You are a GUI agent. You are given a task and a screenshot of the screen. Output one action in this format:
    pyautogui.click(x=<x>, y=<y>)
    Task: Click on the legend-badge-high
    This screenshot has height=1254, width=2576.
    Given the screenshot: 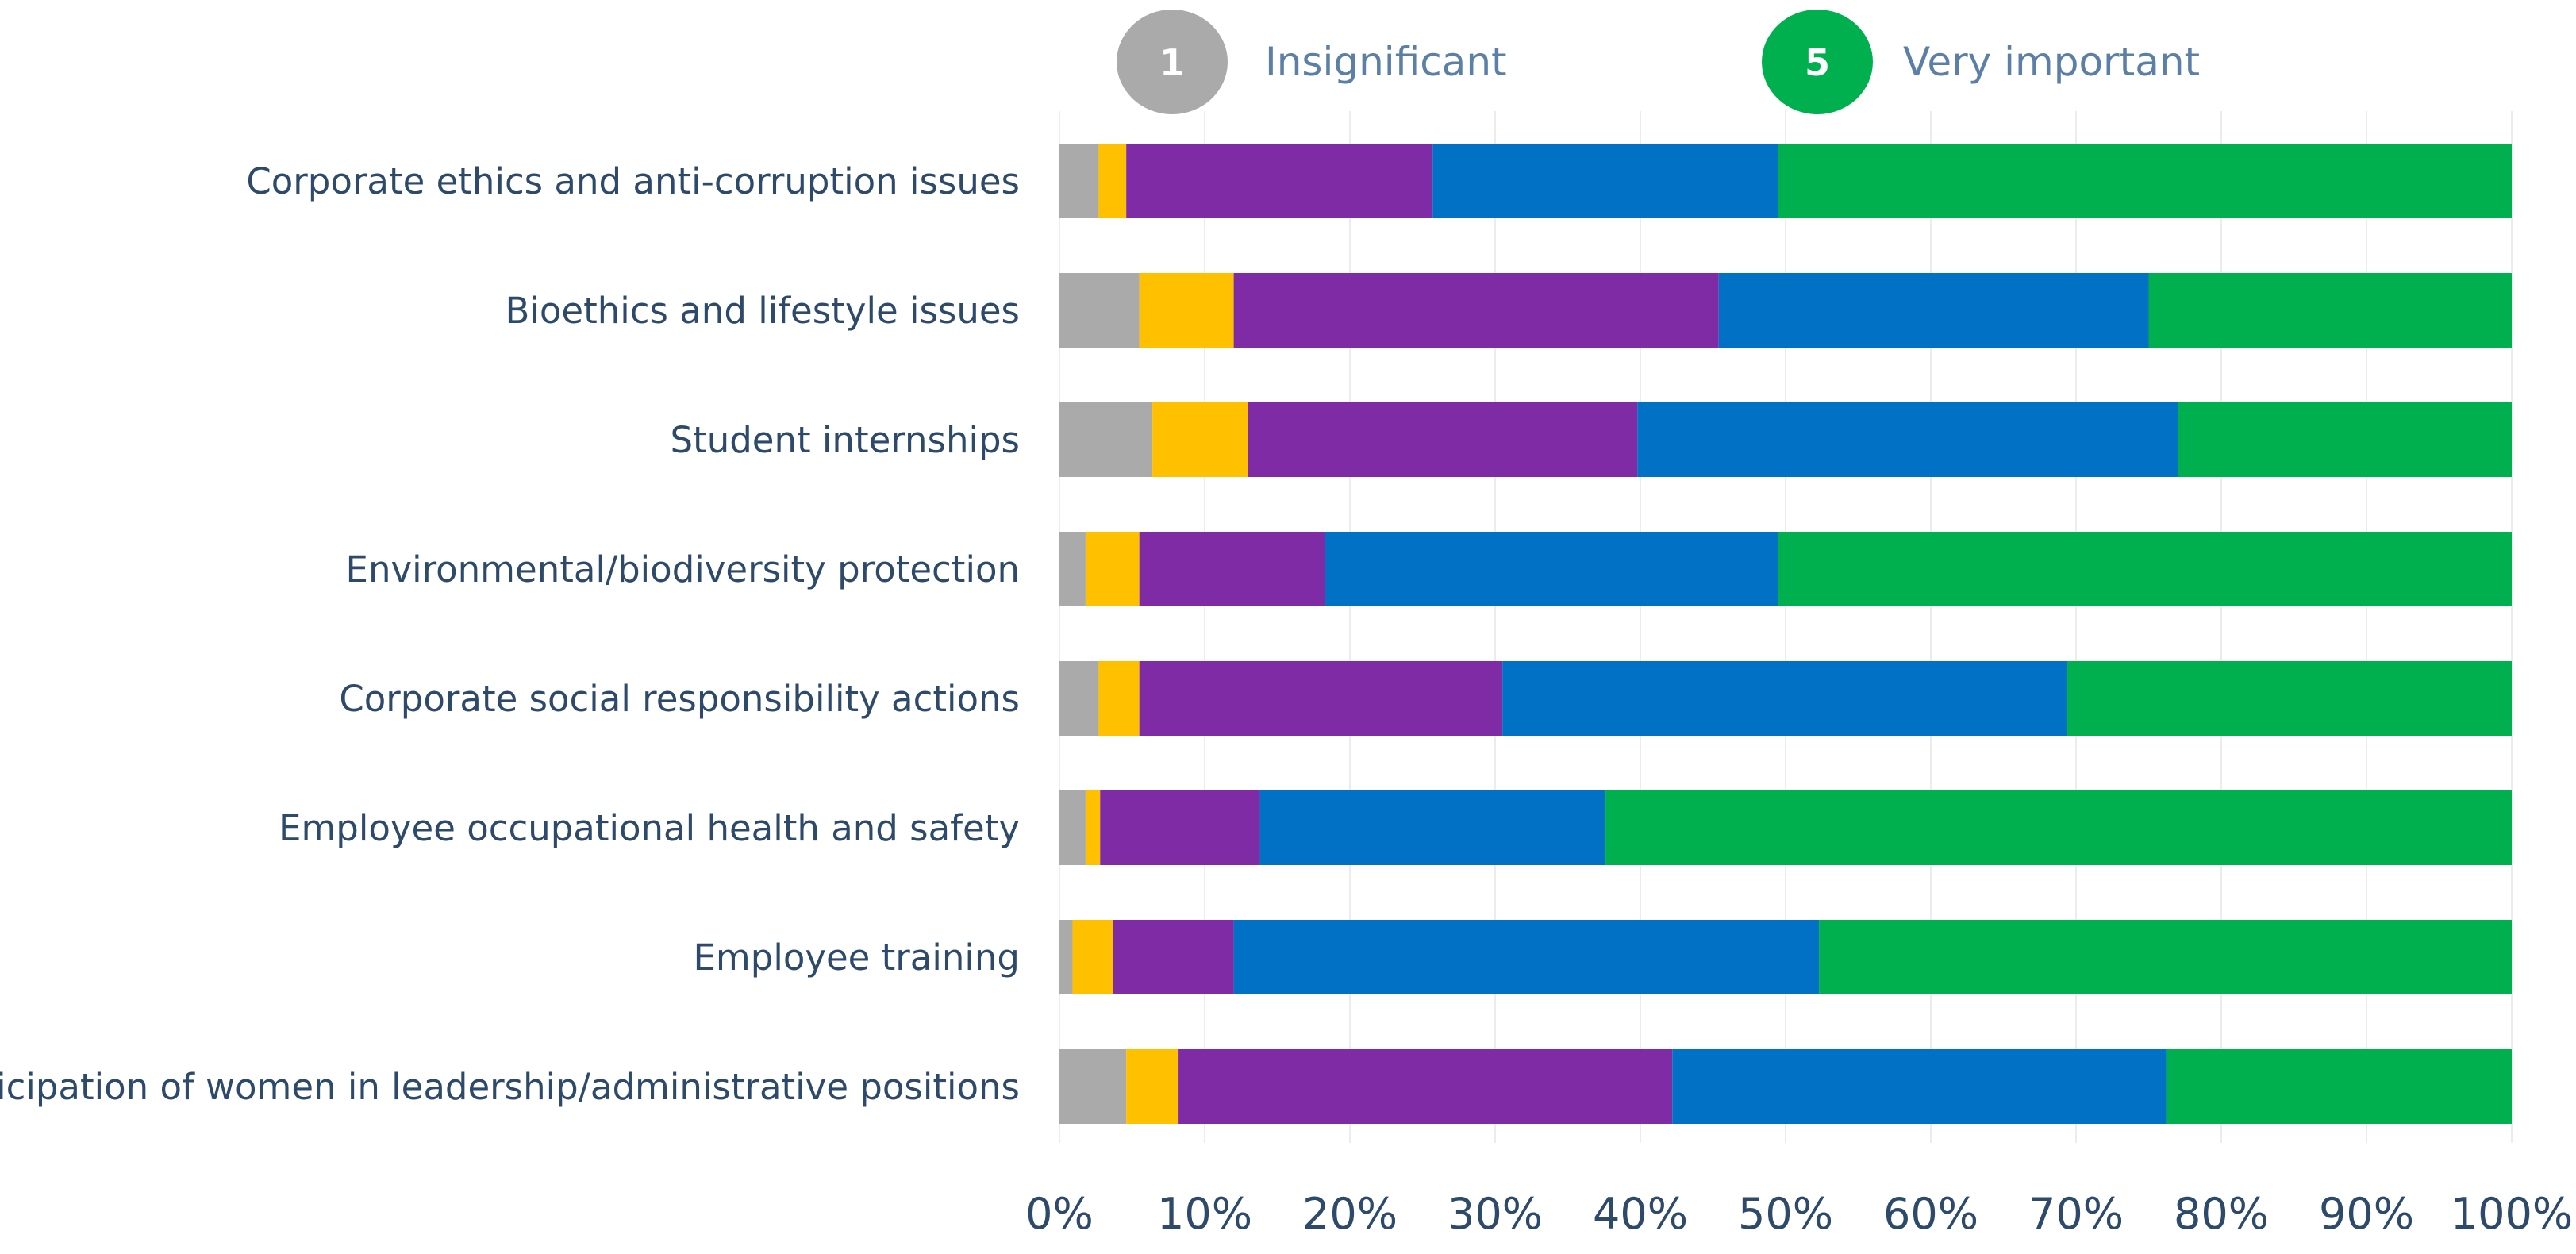 What is the action you would take?
    pyautogui.click(x=1817, y=62)
    